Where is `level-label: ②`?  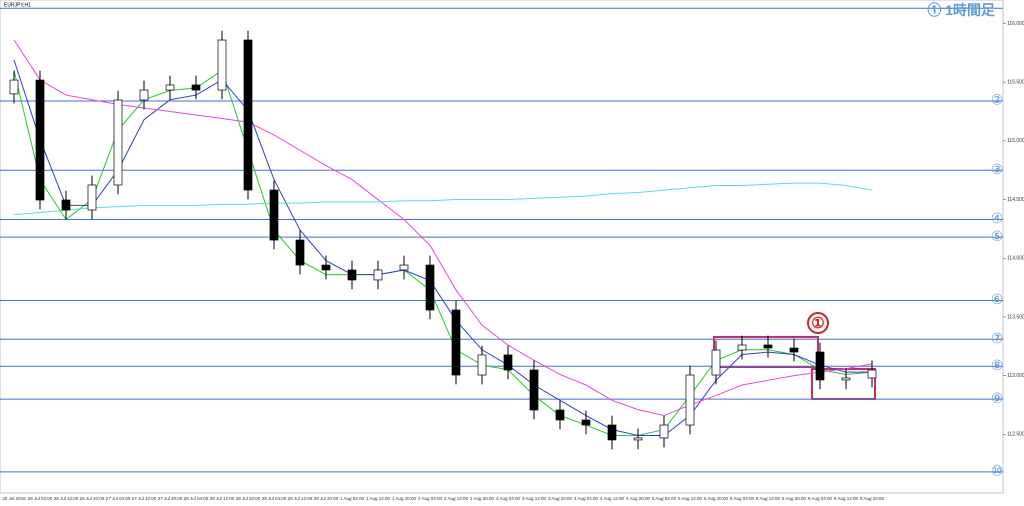 level-label: ② is located at coordinates (997, 100).